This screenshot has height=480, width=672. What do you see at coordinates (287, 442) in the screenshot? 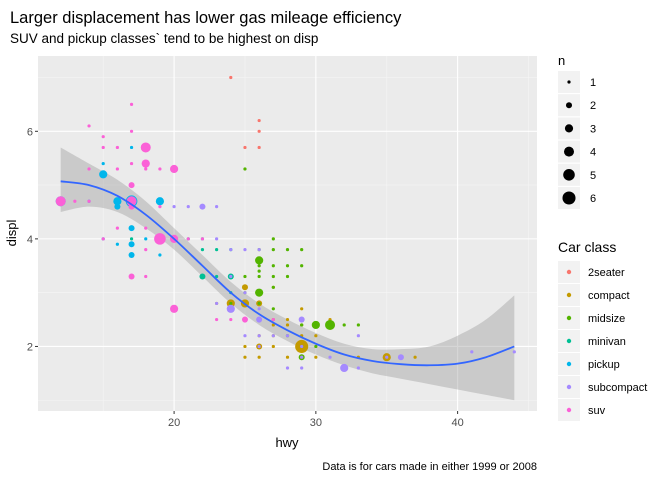
I see `x-axis-label: hwy` at bounding box center [287, 442].